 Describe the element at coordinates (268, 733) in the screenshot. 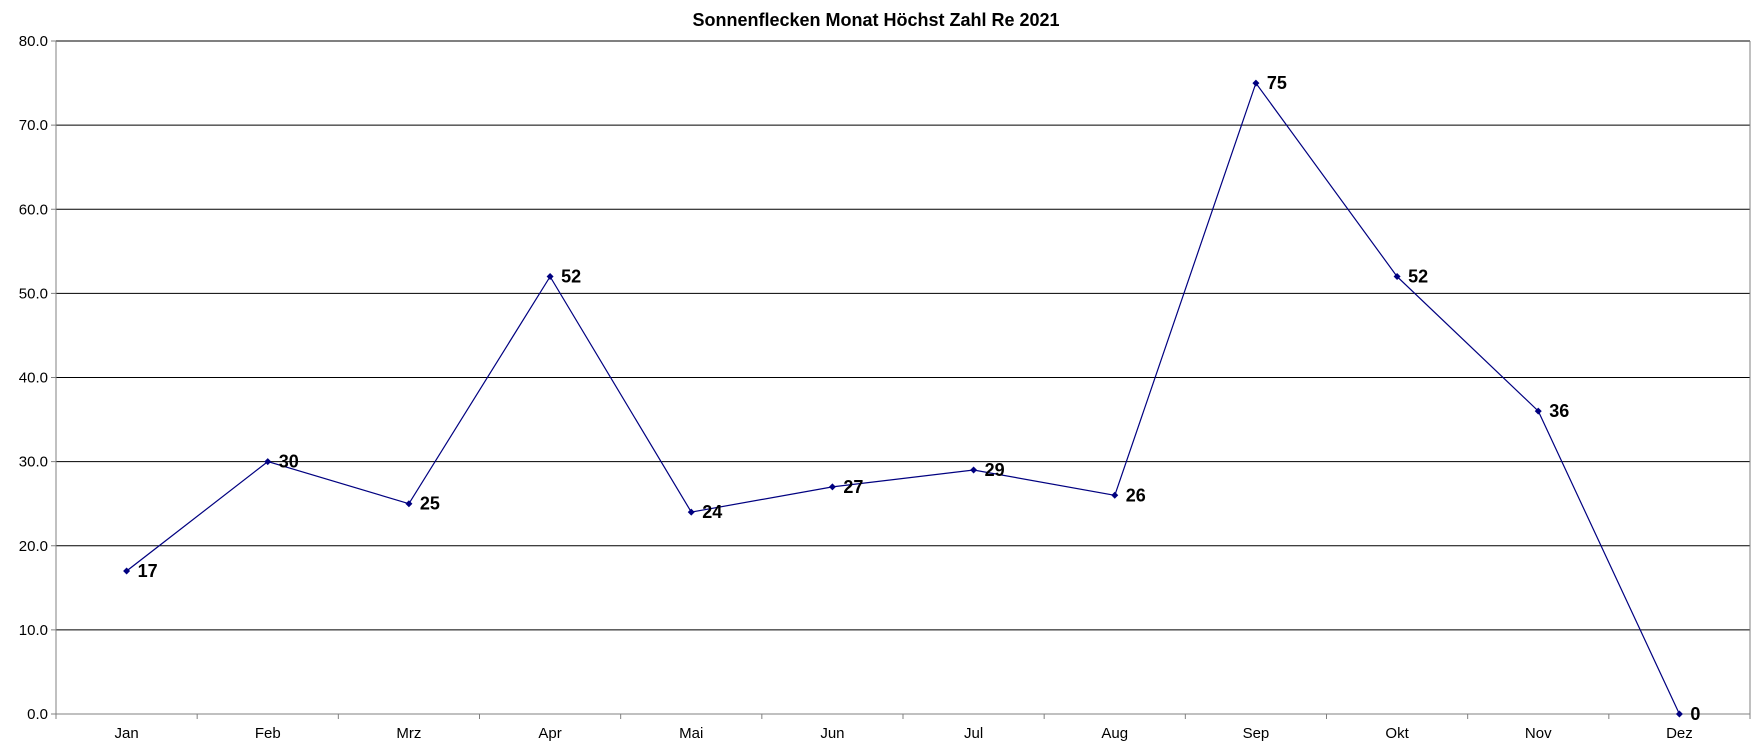

I see `x-tick-label: Feb` at that location.